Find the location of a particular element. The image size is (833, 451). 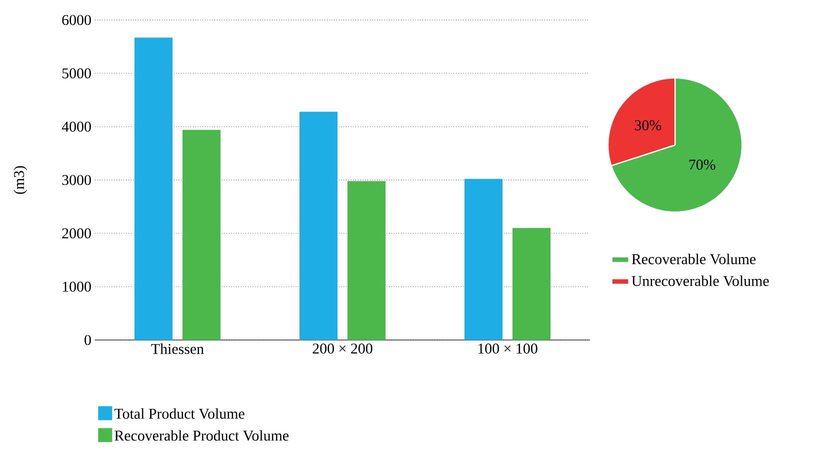

legend-label: Unrecoverable Volume is located at coordinates (700, 281).